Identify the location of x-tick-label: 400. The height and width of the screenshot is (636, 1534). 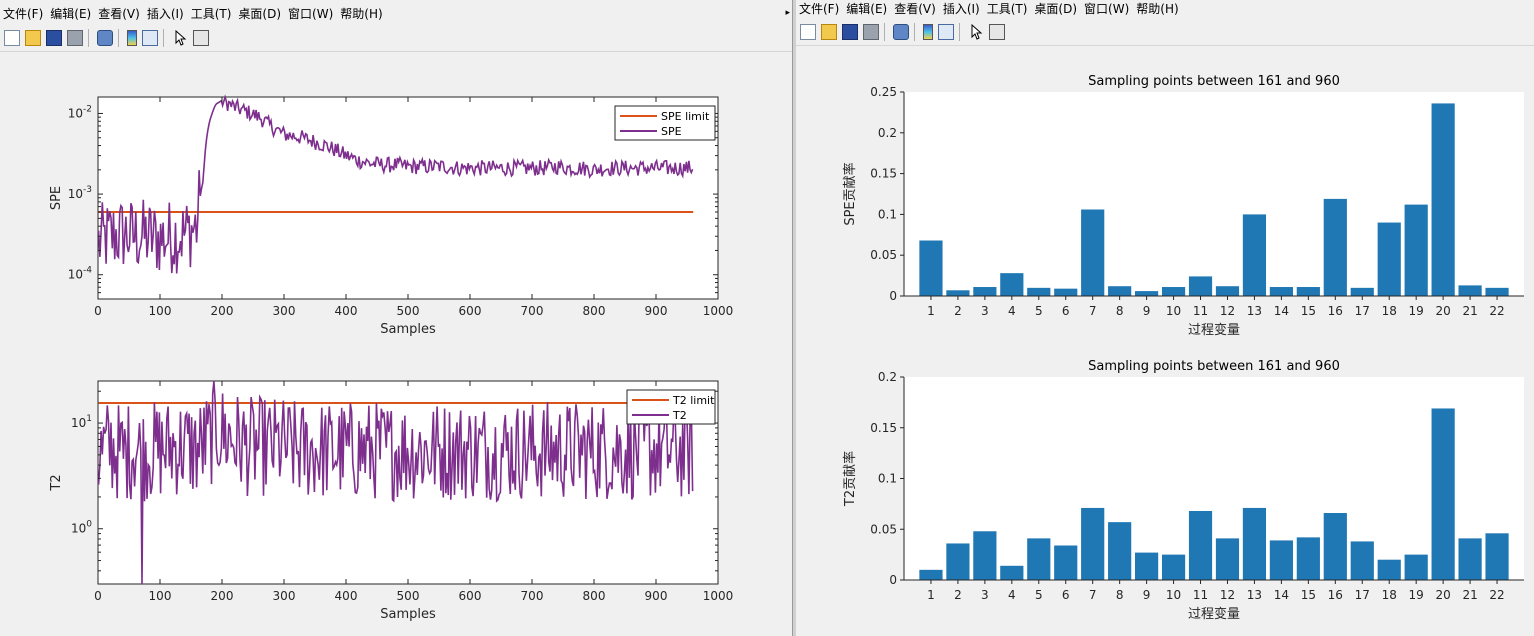
(346, 311).